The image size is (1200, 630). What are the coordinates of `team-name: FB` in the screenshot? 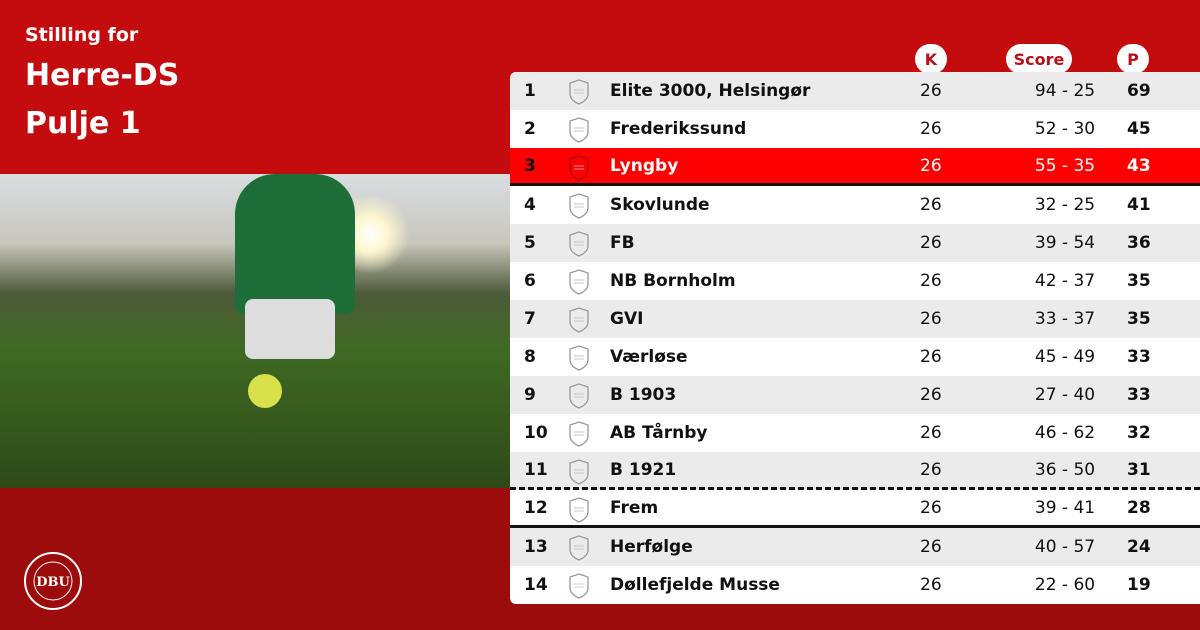 It's located at (622, 243).